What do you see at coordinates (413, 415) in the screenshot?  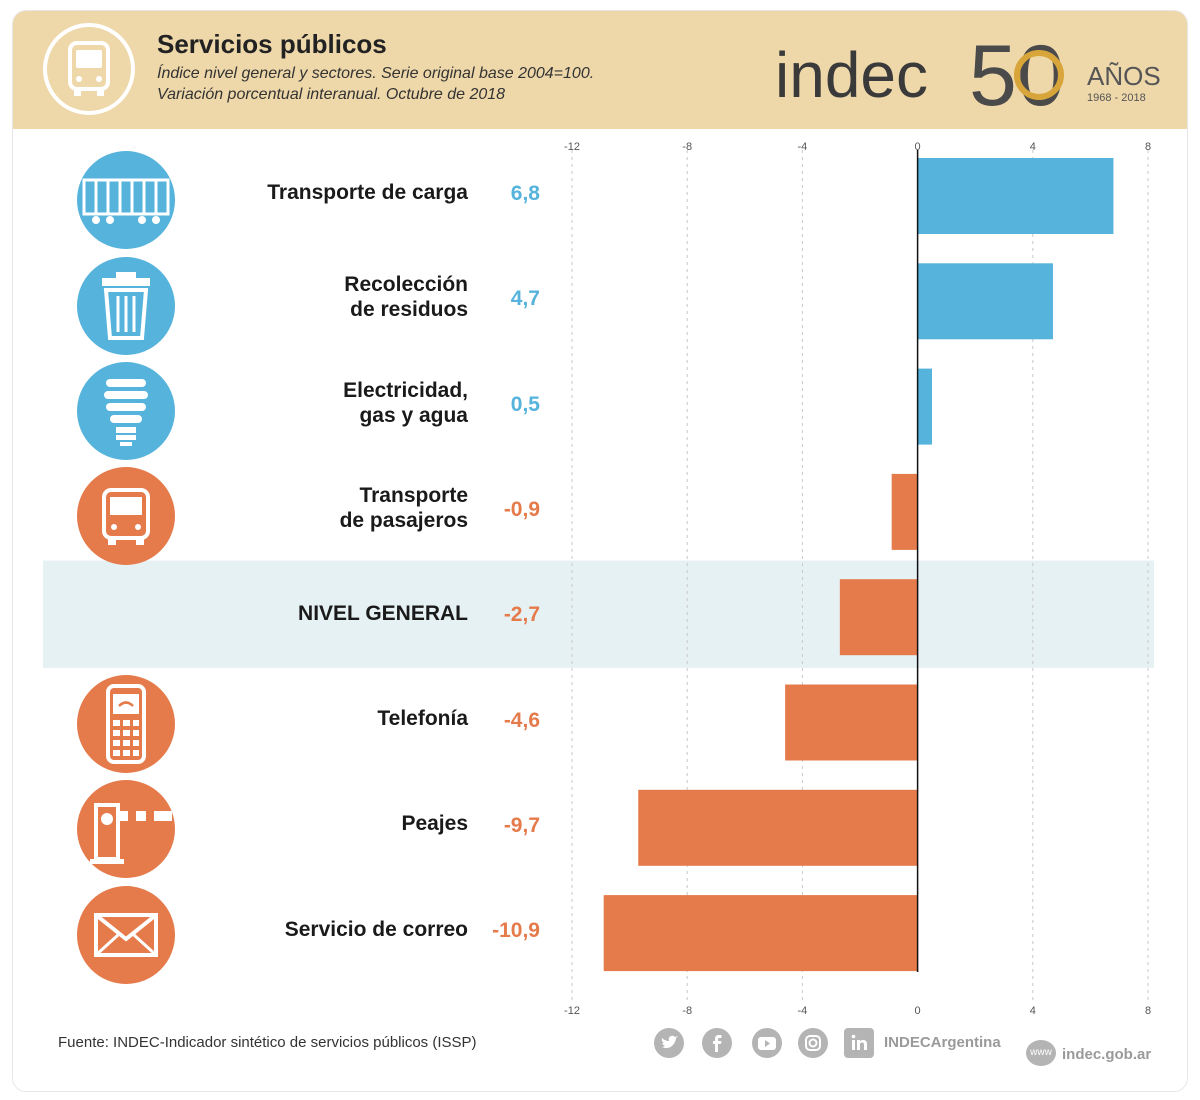 I see `category-label-line: gas y agua` at bounding box center [413, 415].